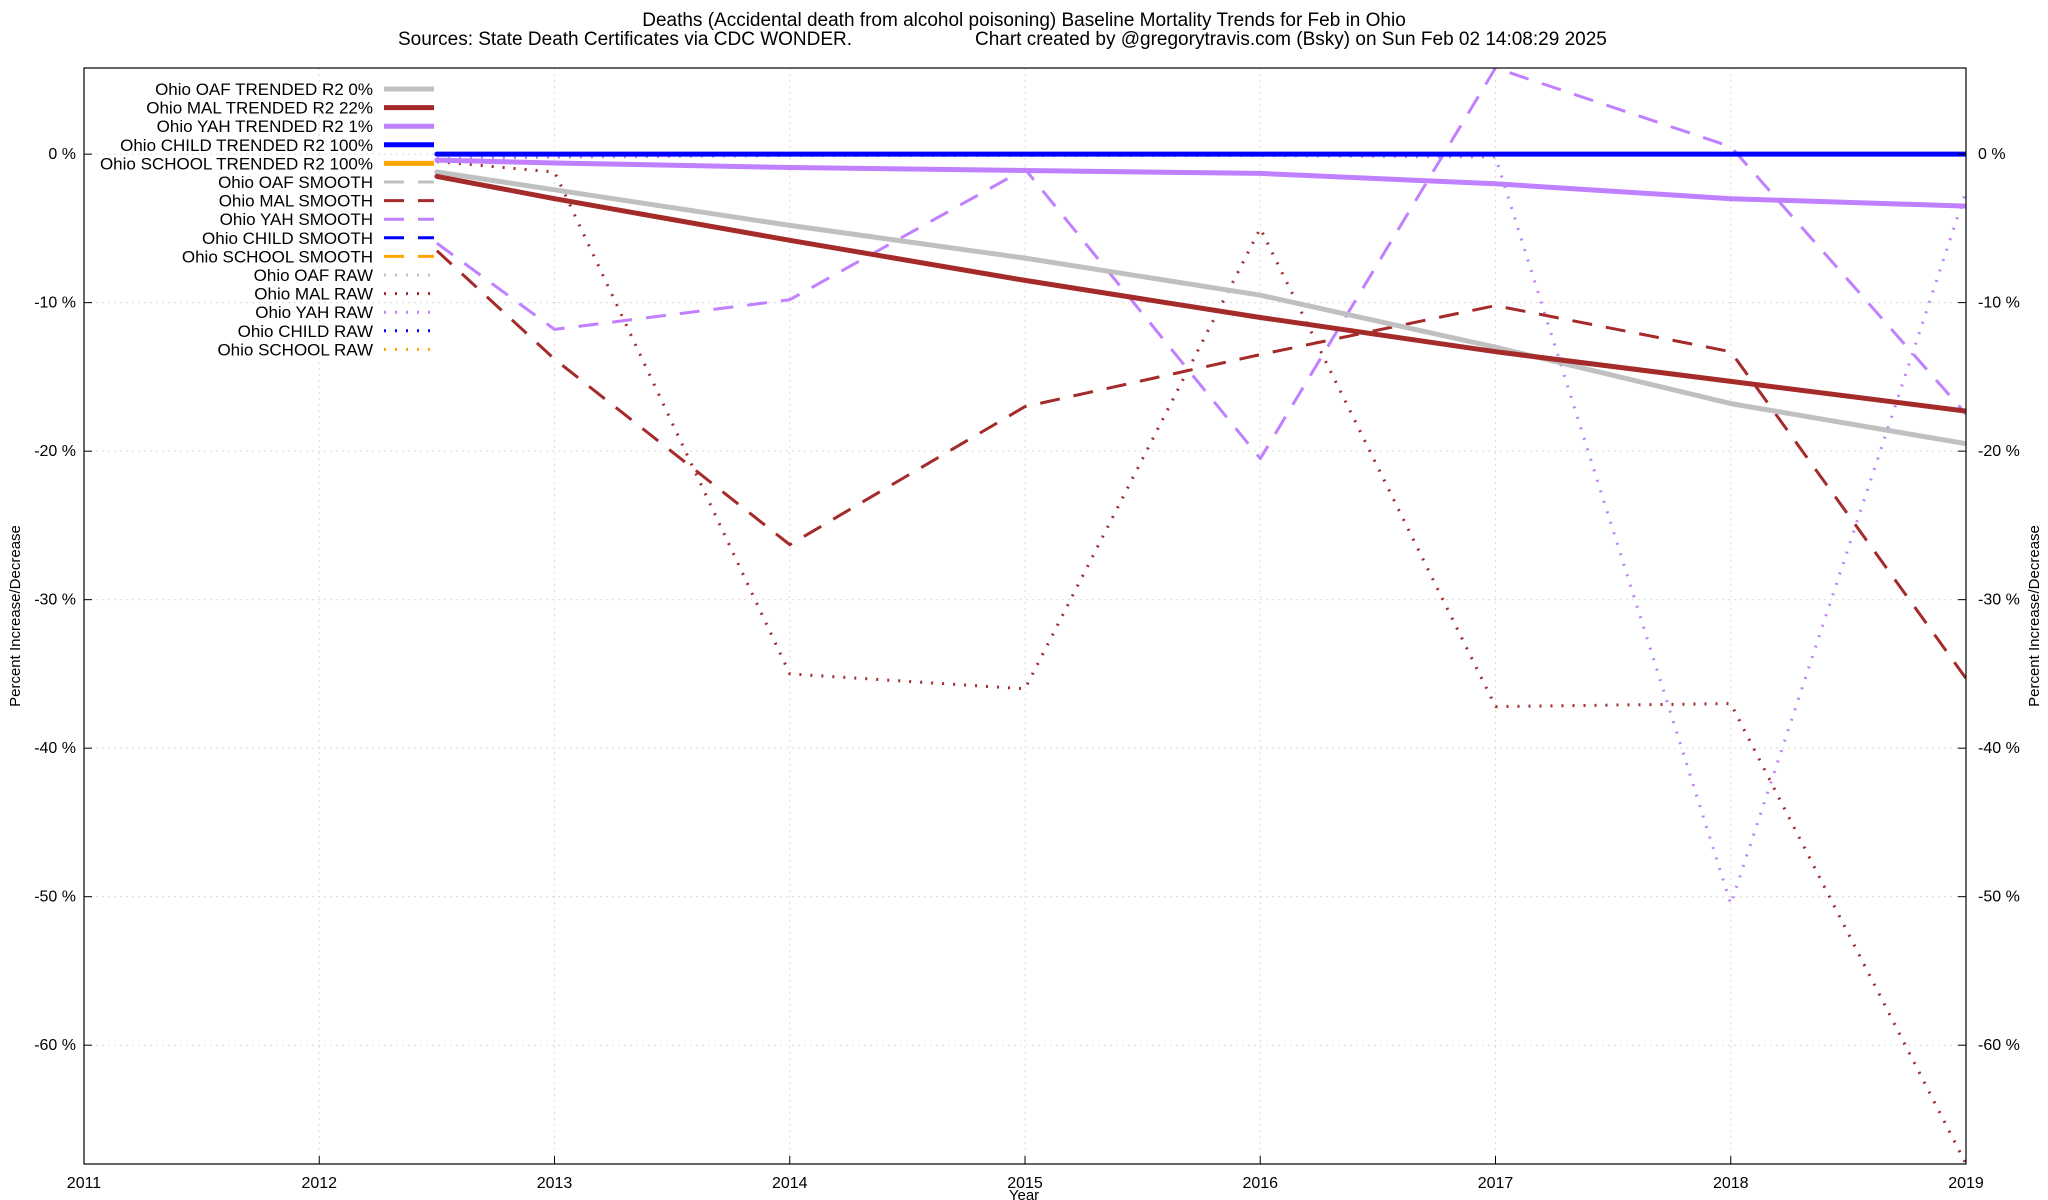 This screenshot has height=1200, width=2048. I want to click on y-axis-label-left: Percent Increase/Decrease, so click(15, 616).